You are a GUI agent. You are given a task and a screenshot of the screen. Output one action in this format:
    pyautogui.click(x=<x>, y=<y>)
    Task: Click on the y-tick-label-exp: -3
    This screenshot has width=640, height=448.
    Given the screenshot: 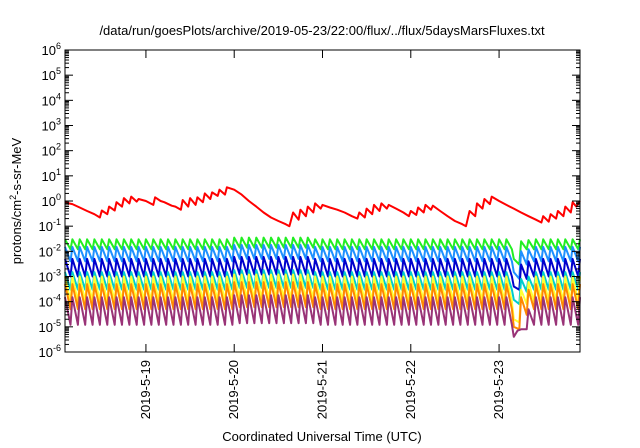 What is the action you would take?
    pyautogui.click(x=57, y=273)
    